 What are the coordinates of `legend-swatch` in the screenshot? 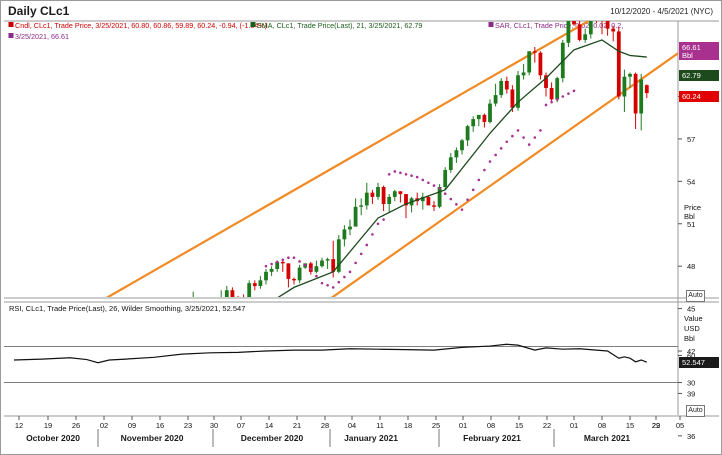 It's located at (491, 24).